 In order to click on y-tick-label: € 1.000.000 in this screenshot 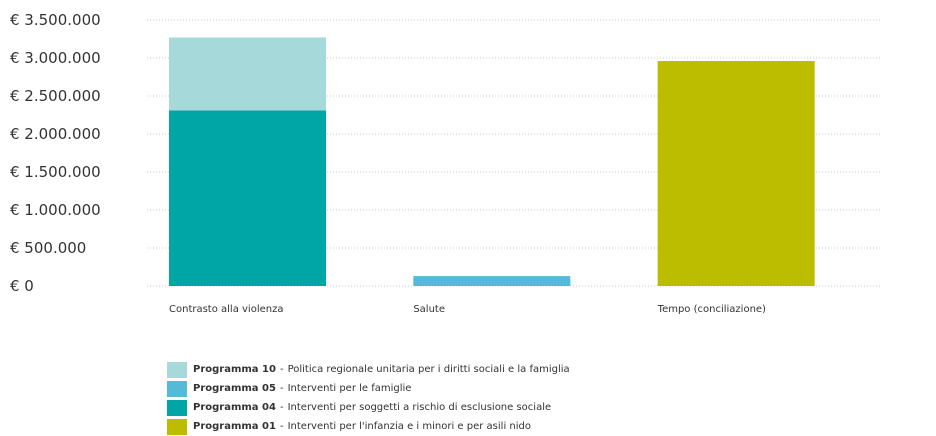, I will do `click(55, 210)`.